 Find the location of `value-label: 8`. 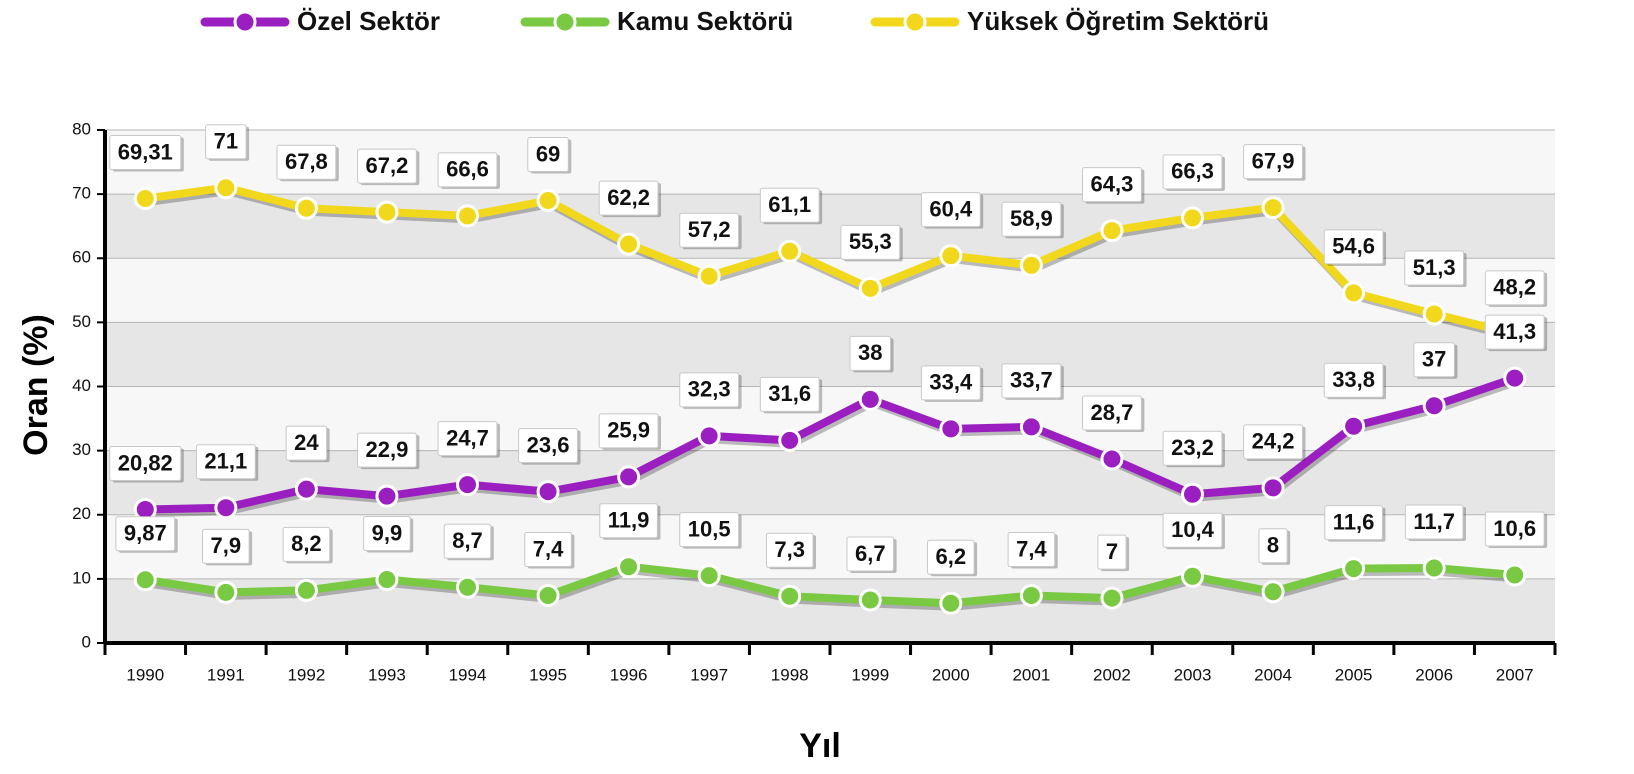

value-label: 8 is located at coordinates (1273, 545).